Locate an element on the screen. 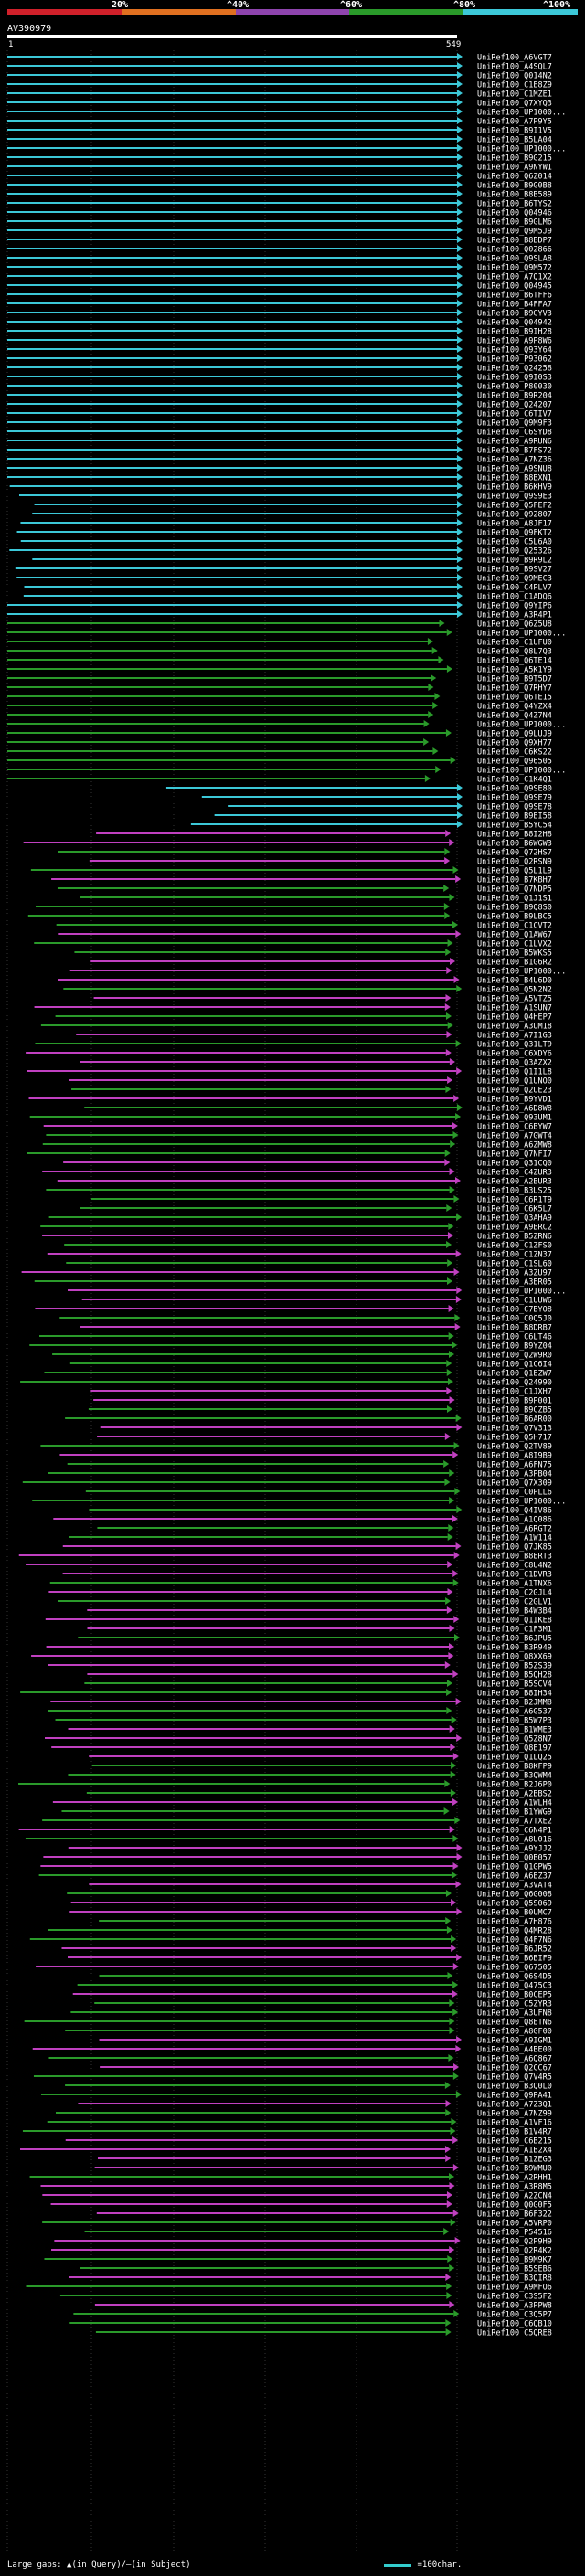 This screenshot has width=585, height=2576. hit-row: UniRef100_Q4YZX4 is located at coordinates (280, 707).